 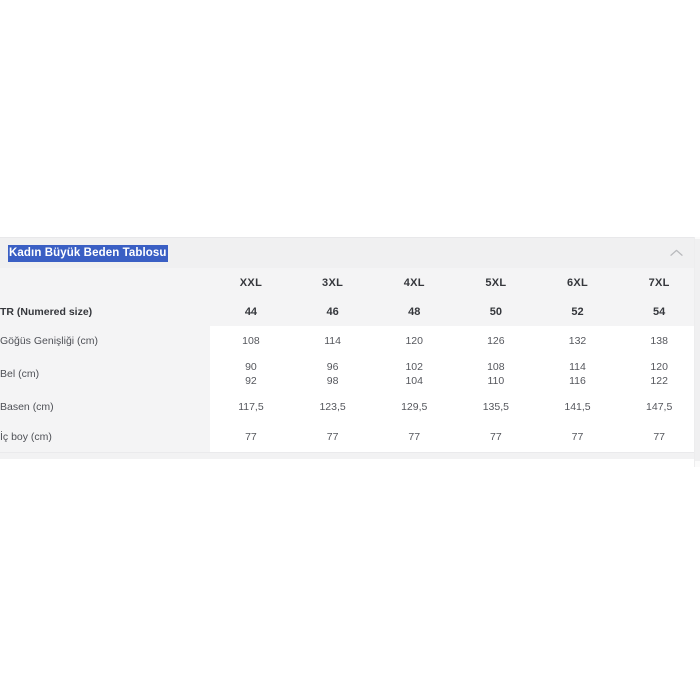 What do you see at coordinates (577, 341) in the screenshot?
I see `cell-gogus-6xl: 132` at bounding box center [577, 341].